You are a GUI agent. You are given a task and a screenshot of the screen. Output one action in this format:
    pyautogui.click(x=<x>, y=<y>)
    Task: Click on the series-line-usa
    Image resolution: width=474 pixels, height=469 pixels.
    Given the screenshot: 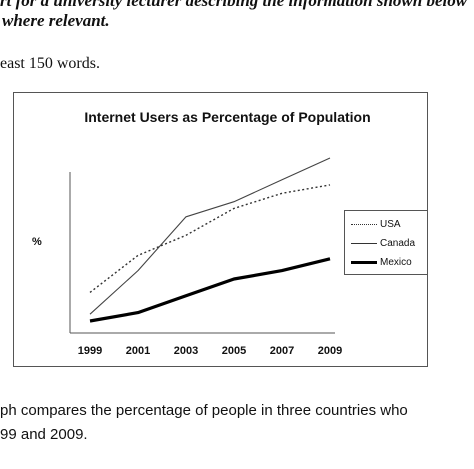 What is the action you would take?
    pyautogui.click(x=210, y=238)
    